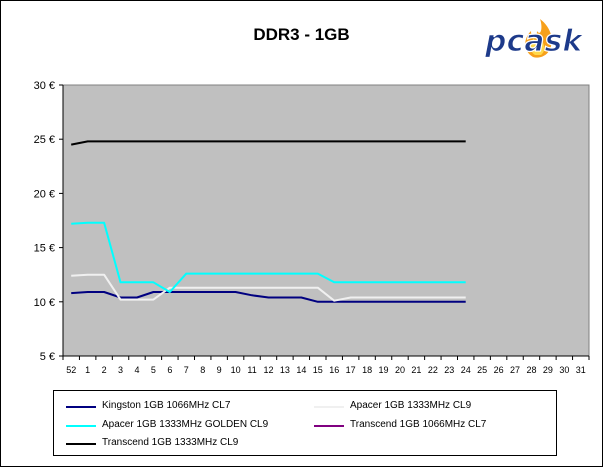 This screenshot has height=467, width=603. Describe the element at coordinates (367, 370) in the screenshot. I see `x-tick-label: 18` at that location.